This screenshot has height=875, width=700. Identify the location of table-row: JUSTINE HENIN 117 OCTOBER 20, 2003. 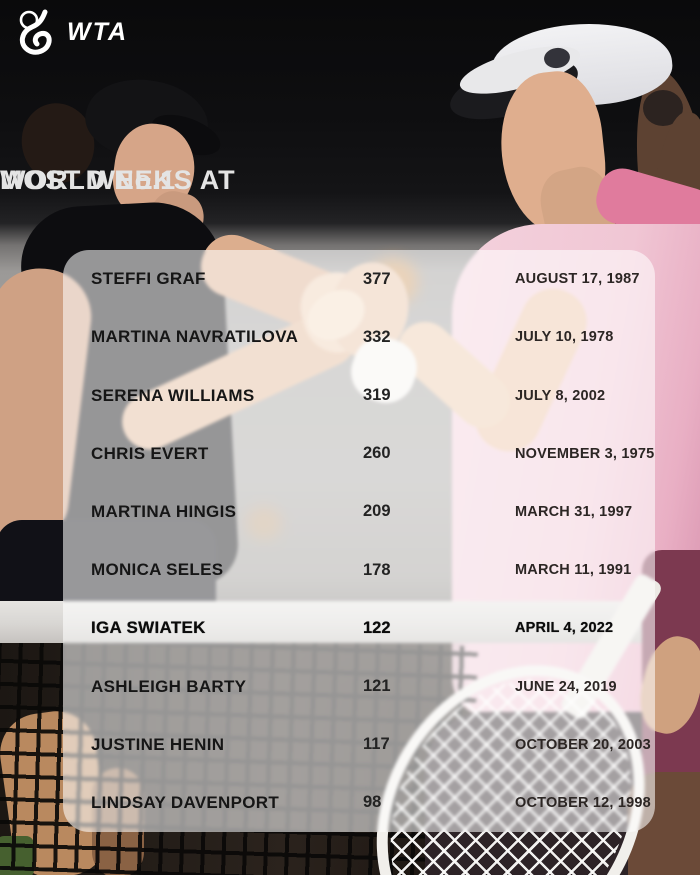
(359, 745).